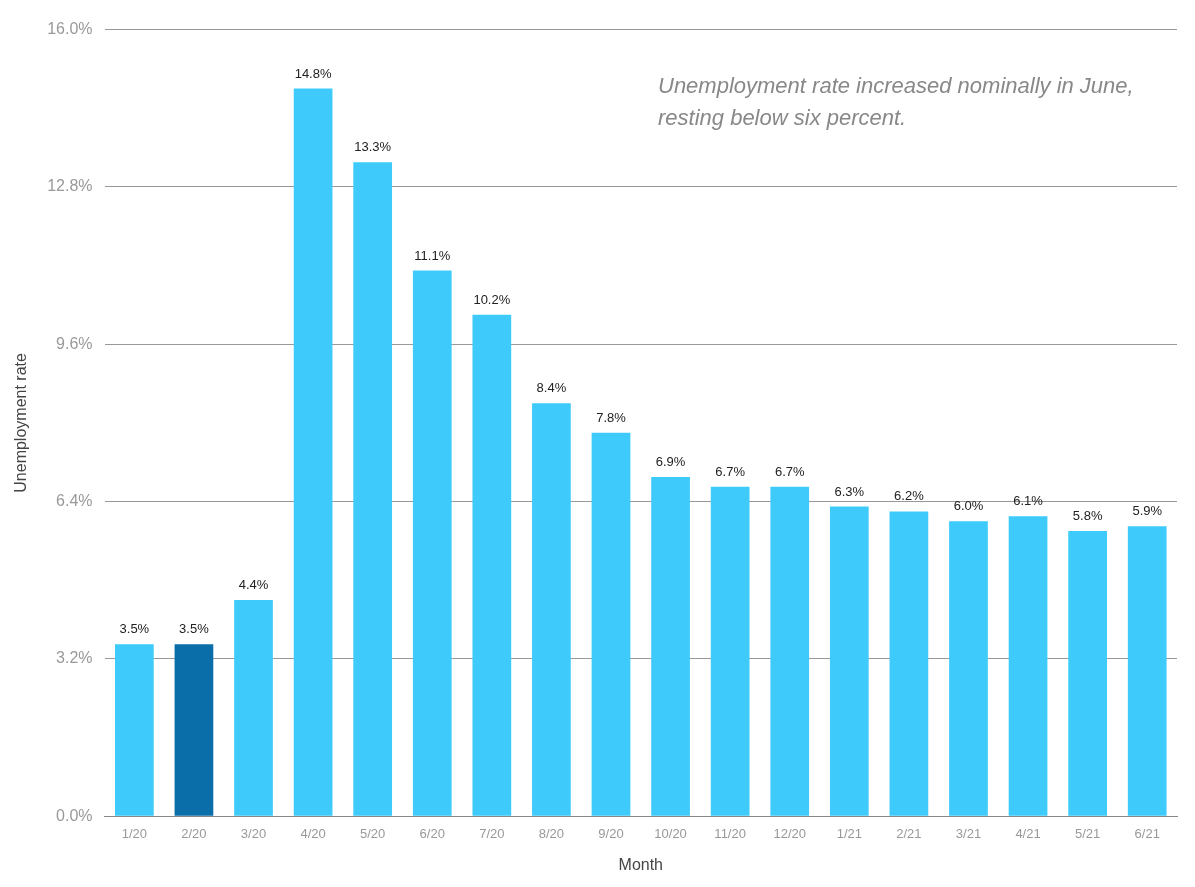  Describe the element at coordinates (909, 496) in the screenshot. I see `data-label: 6.2%` at that location.